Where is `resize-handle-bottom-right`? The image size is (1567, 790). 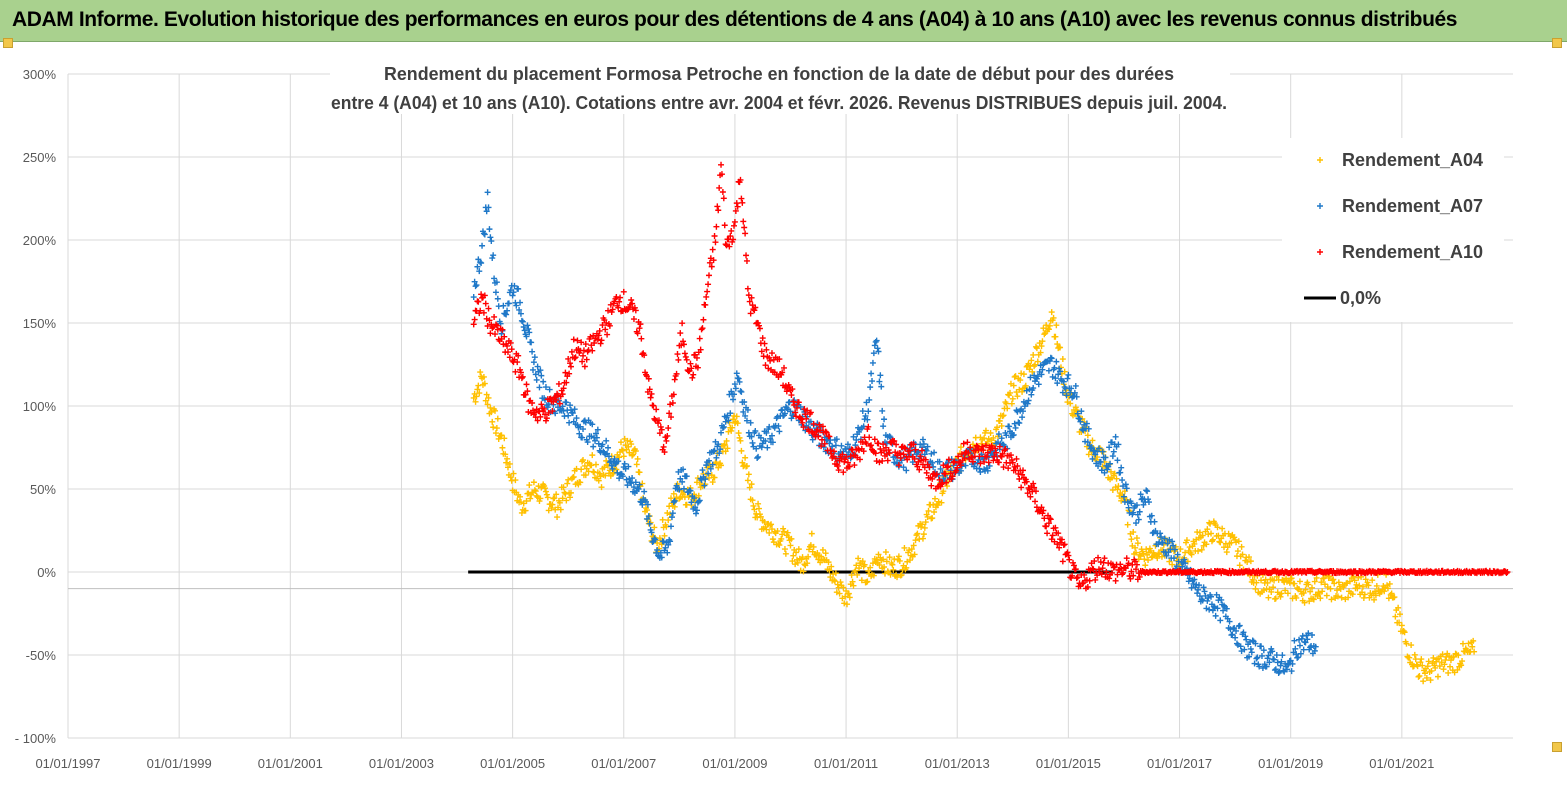
resize-handle-bottom-right is located at coordinates (1557, 747).